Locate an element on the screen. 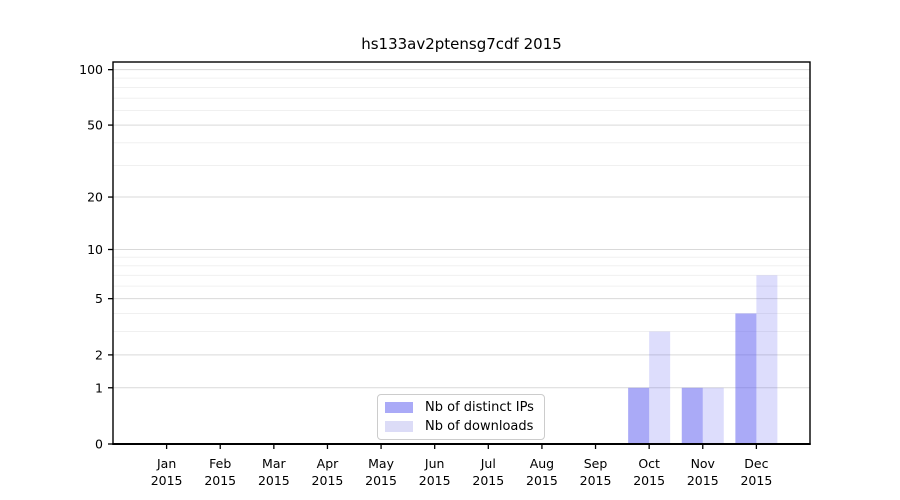 This screenshot has height=500, width=900. x-tick-label-month: Mar is located at coordinates (274, 463).